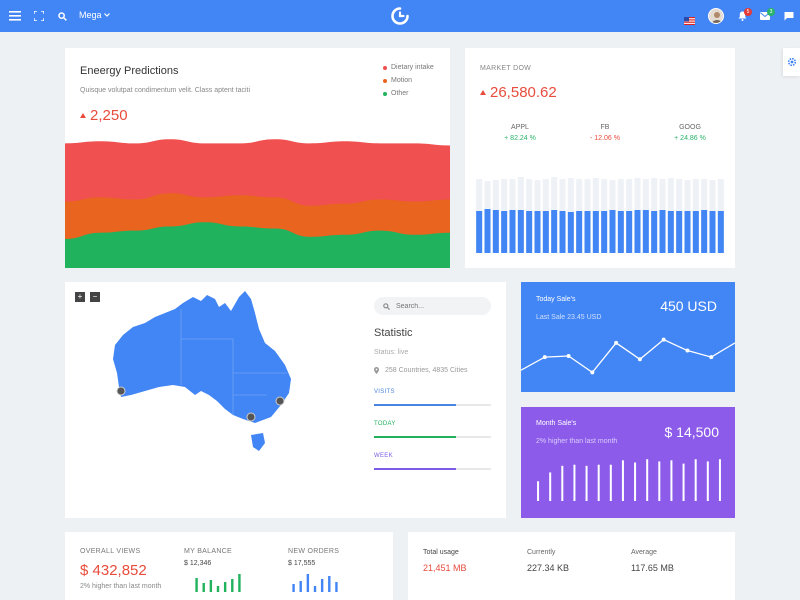 The height and width of the screenshot is (600, 800). I want to click on mega-menu-dropdown: Mega, so click(94, 15).